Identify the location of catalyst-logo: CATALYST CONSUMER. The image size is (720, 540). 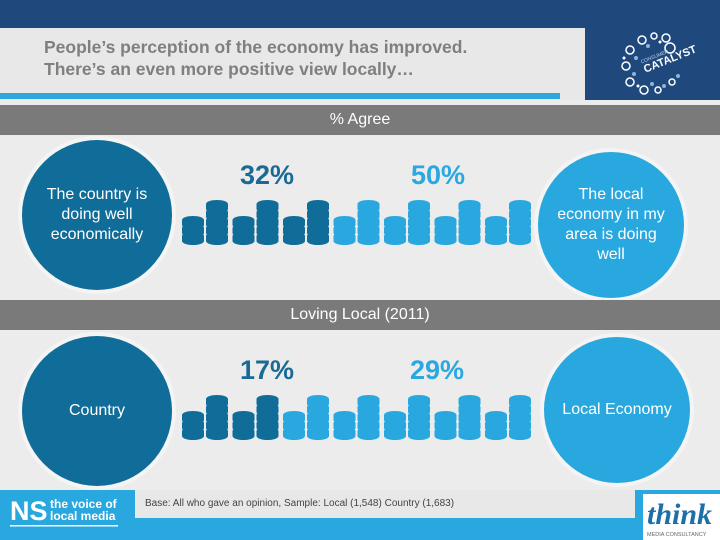
(653, 64).